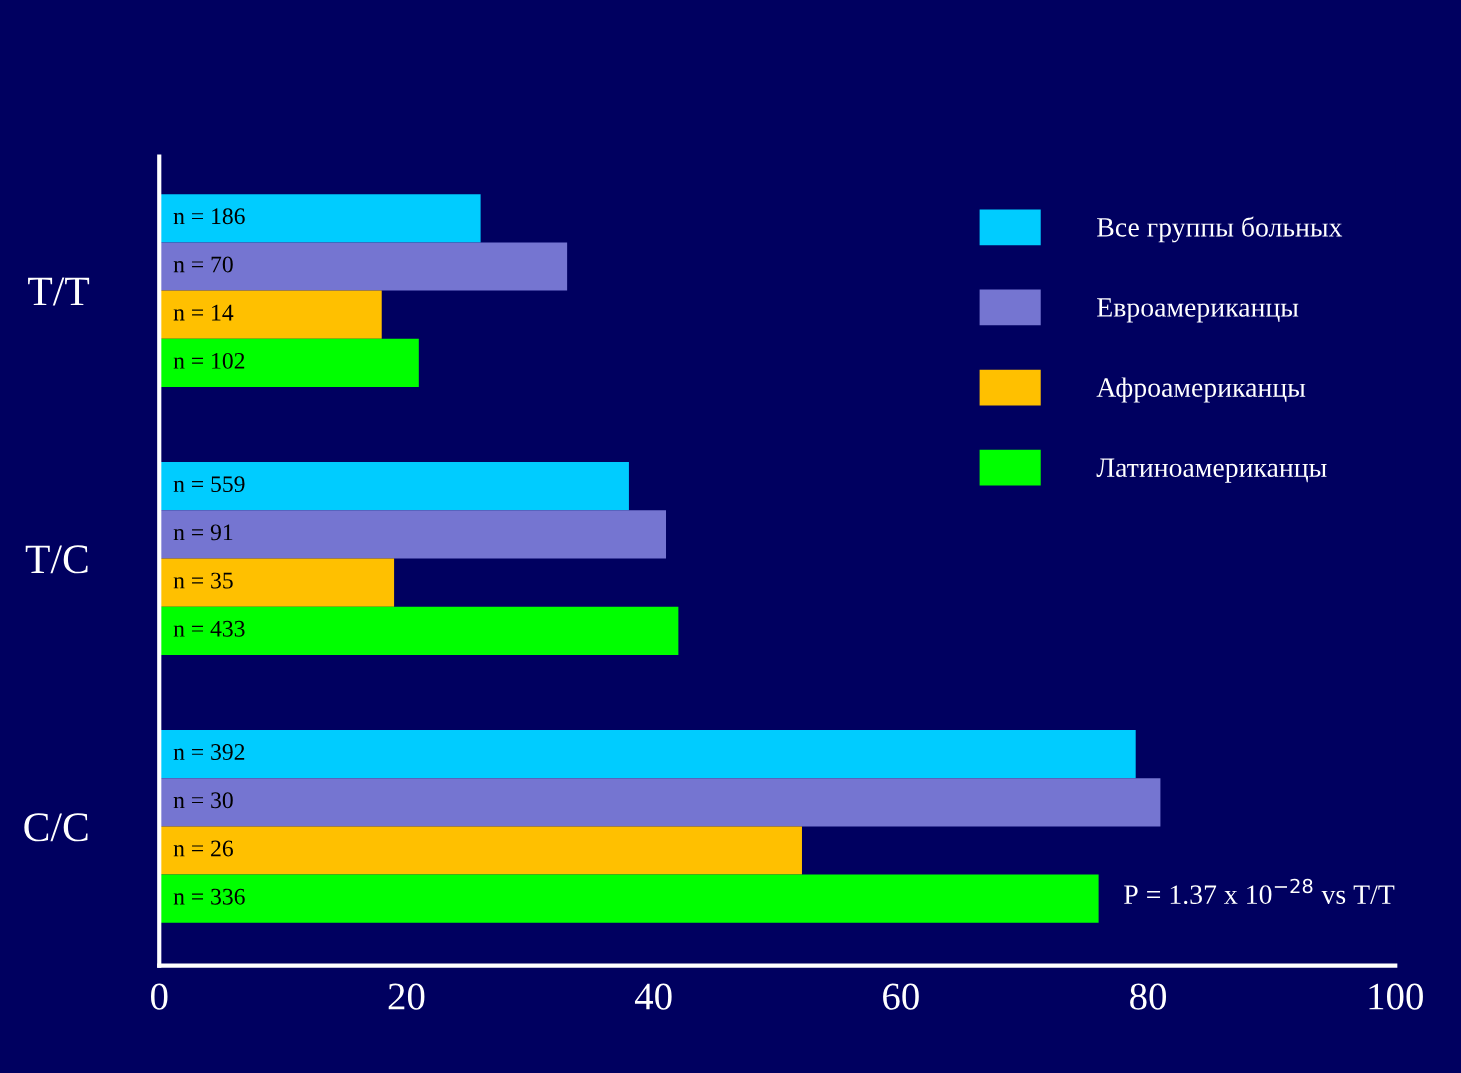 The image size is (1461, 1073). Describe the element at coordinates (56, 559) in the screenshot. I see `y-tick-label: T/C` at that location.